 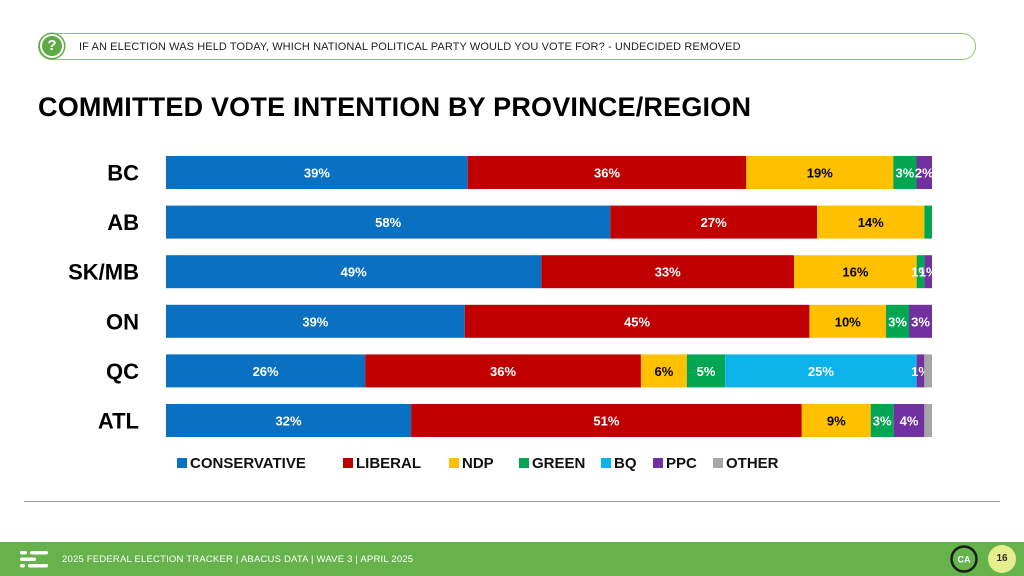 What do you see at coordinates (558, 463) in the screenshot?
I see `legend-label: GREEN` at bounding box center [558, 463].